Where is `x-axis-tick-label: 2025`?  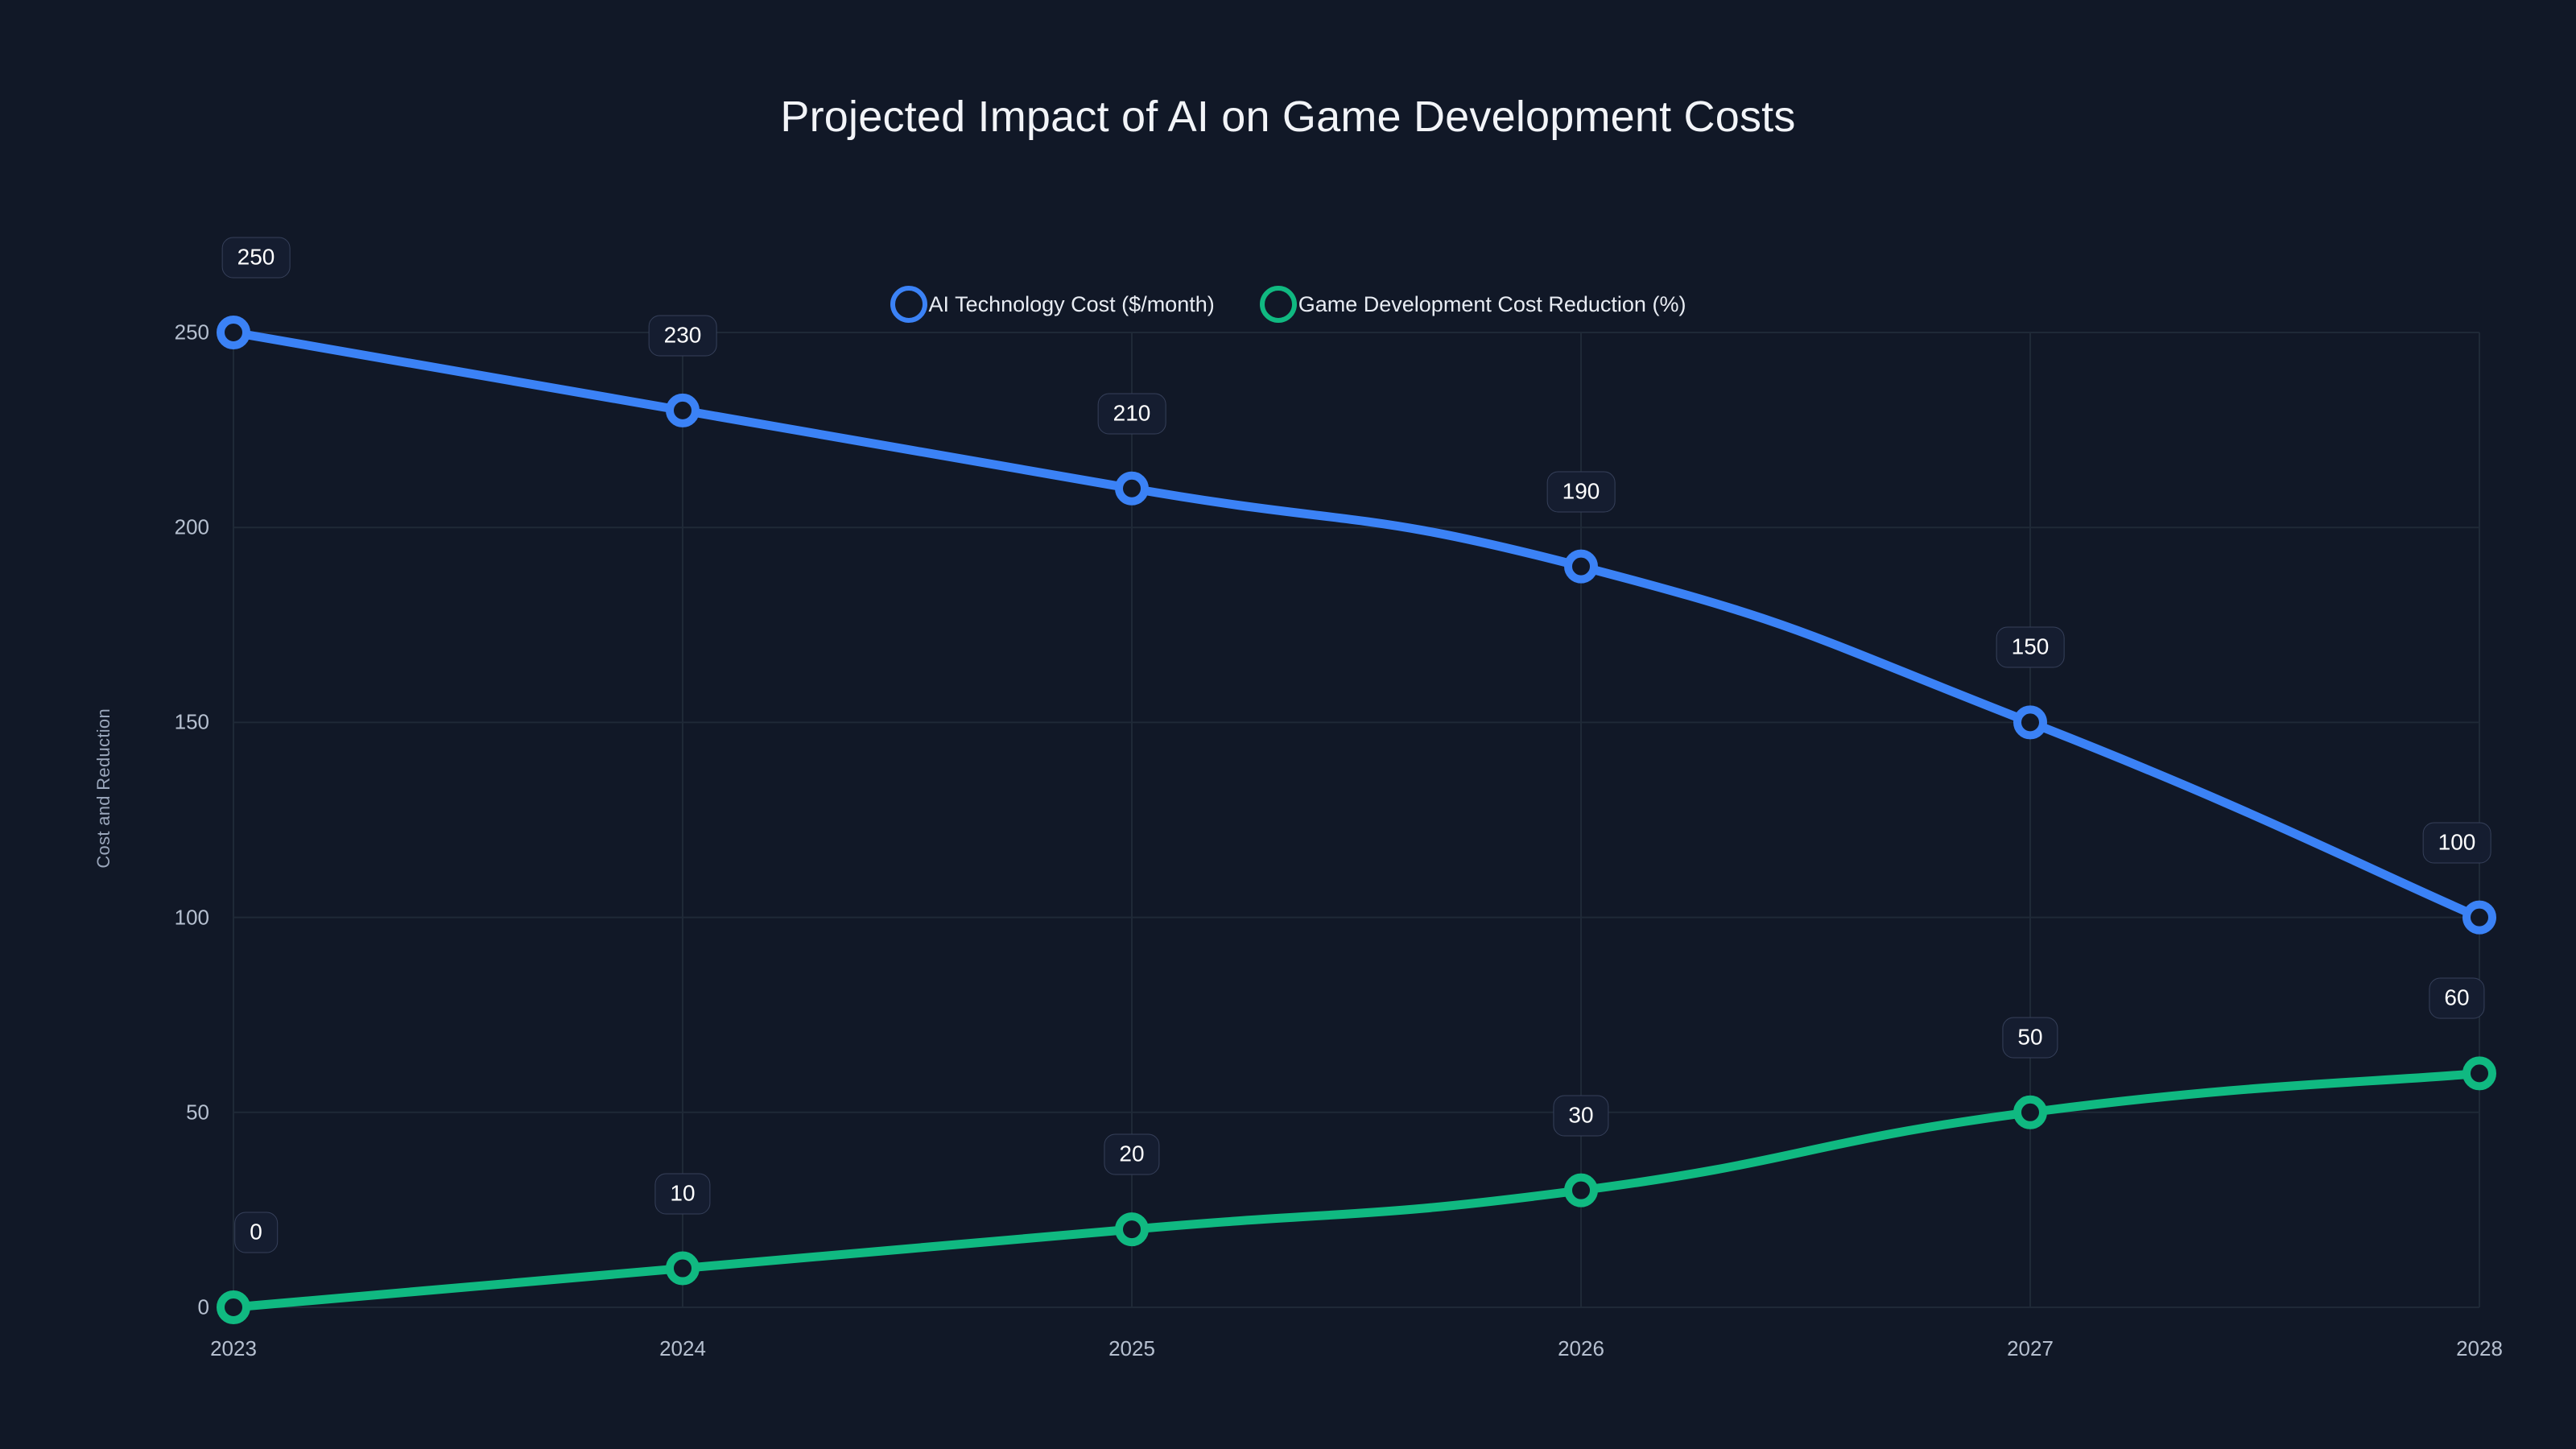 x-axis-tick-label: 2025 is located at coordinates (1131, 1348).